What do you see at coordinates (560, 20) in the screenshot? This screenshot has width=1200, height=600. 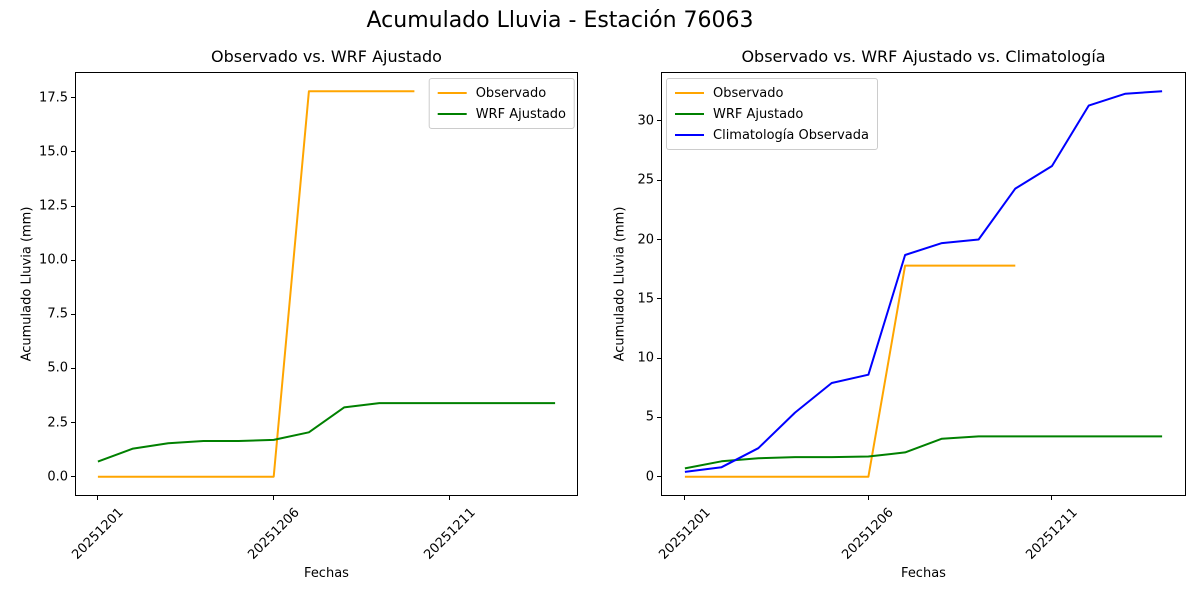 I see `figure-title: Acumulado Lluvia - Estación 76063` at bounding box center [560, 20].